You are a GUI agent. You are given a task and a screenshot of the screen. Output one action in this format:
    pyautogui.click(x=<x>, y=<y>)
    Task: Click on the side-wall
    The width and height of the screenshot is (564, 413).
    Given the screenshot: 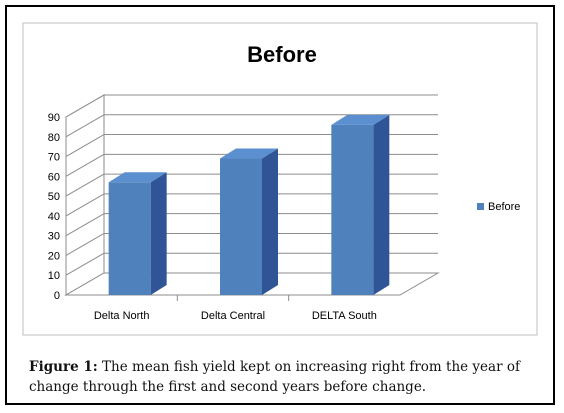 What is the action you would take?
    pyautogui.click(x=85, y=195)
    